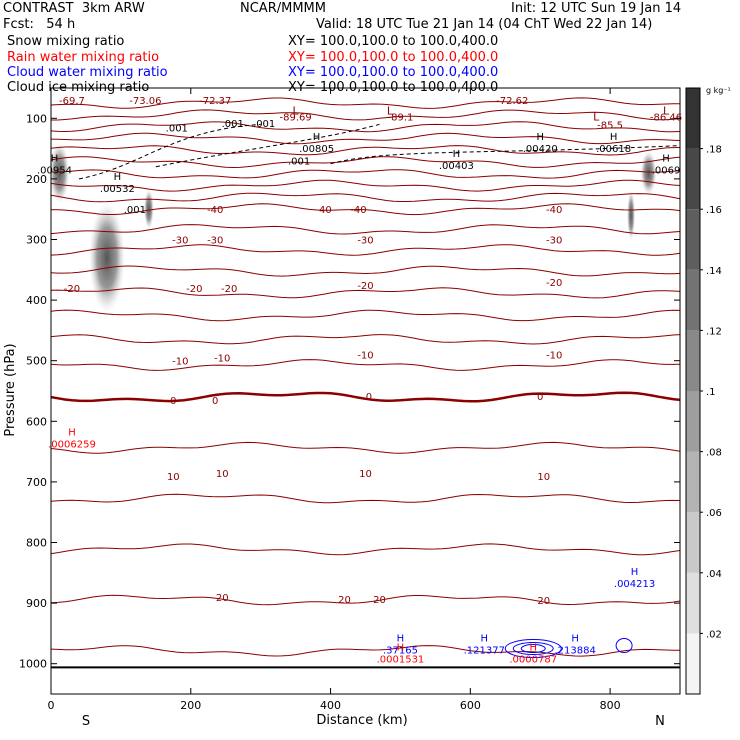  What do you see at coordinates (51, 705) in the screenshot?
I see `x-tick-label: 0` at bounding box center [51, 705].